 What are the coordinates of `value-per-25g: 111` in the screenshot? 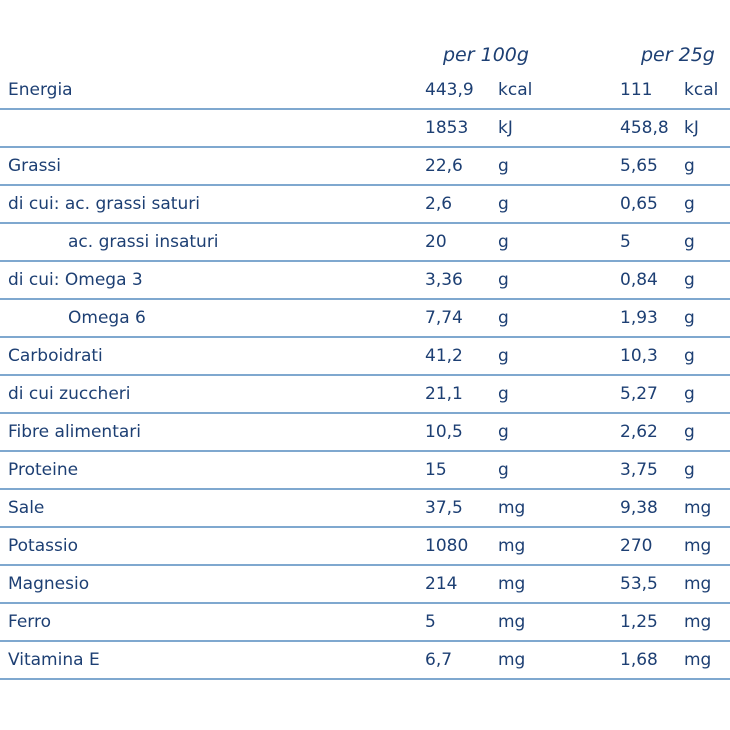 It's located at (636, 90).